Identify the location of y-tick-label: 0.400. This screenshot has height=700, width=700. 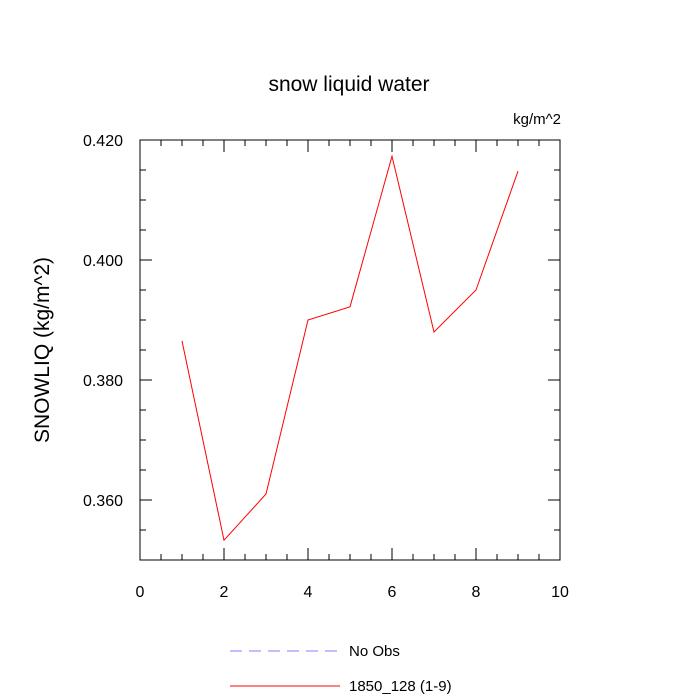
(103, 261).